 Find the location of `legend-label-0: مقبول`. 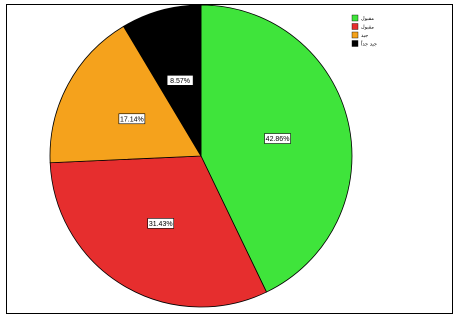

legend-label-0: مقبول is located at coordinates (367, 19).